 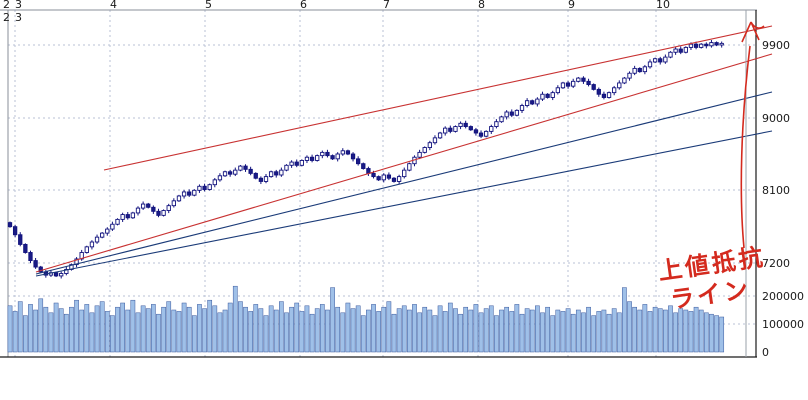 What do you see at coordinates (776, 263) in the screenshot?
I see `price-axis-label: 7200` at bounding box center [776, 263].